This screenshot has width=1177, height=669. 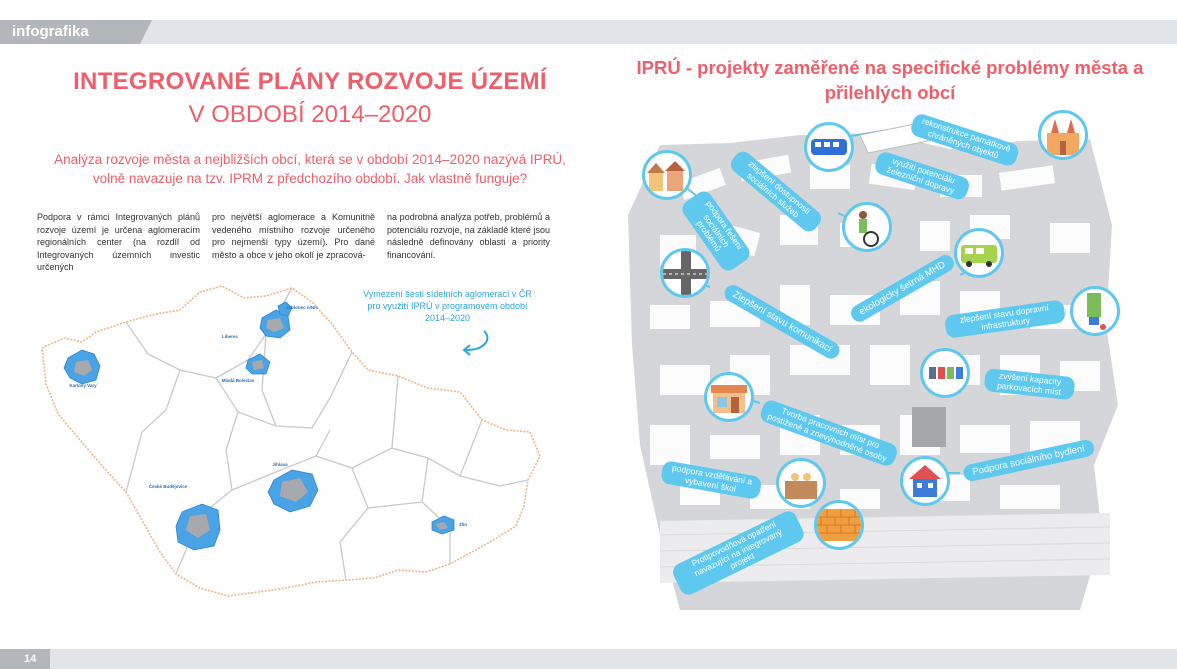 I want to click on truck-icon, so click(x=1095, y=311).